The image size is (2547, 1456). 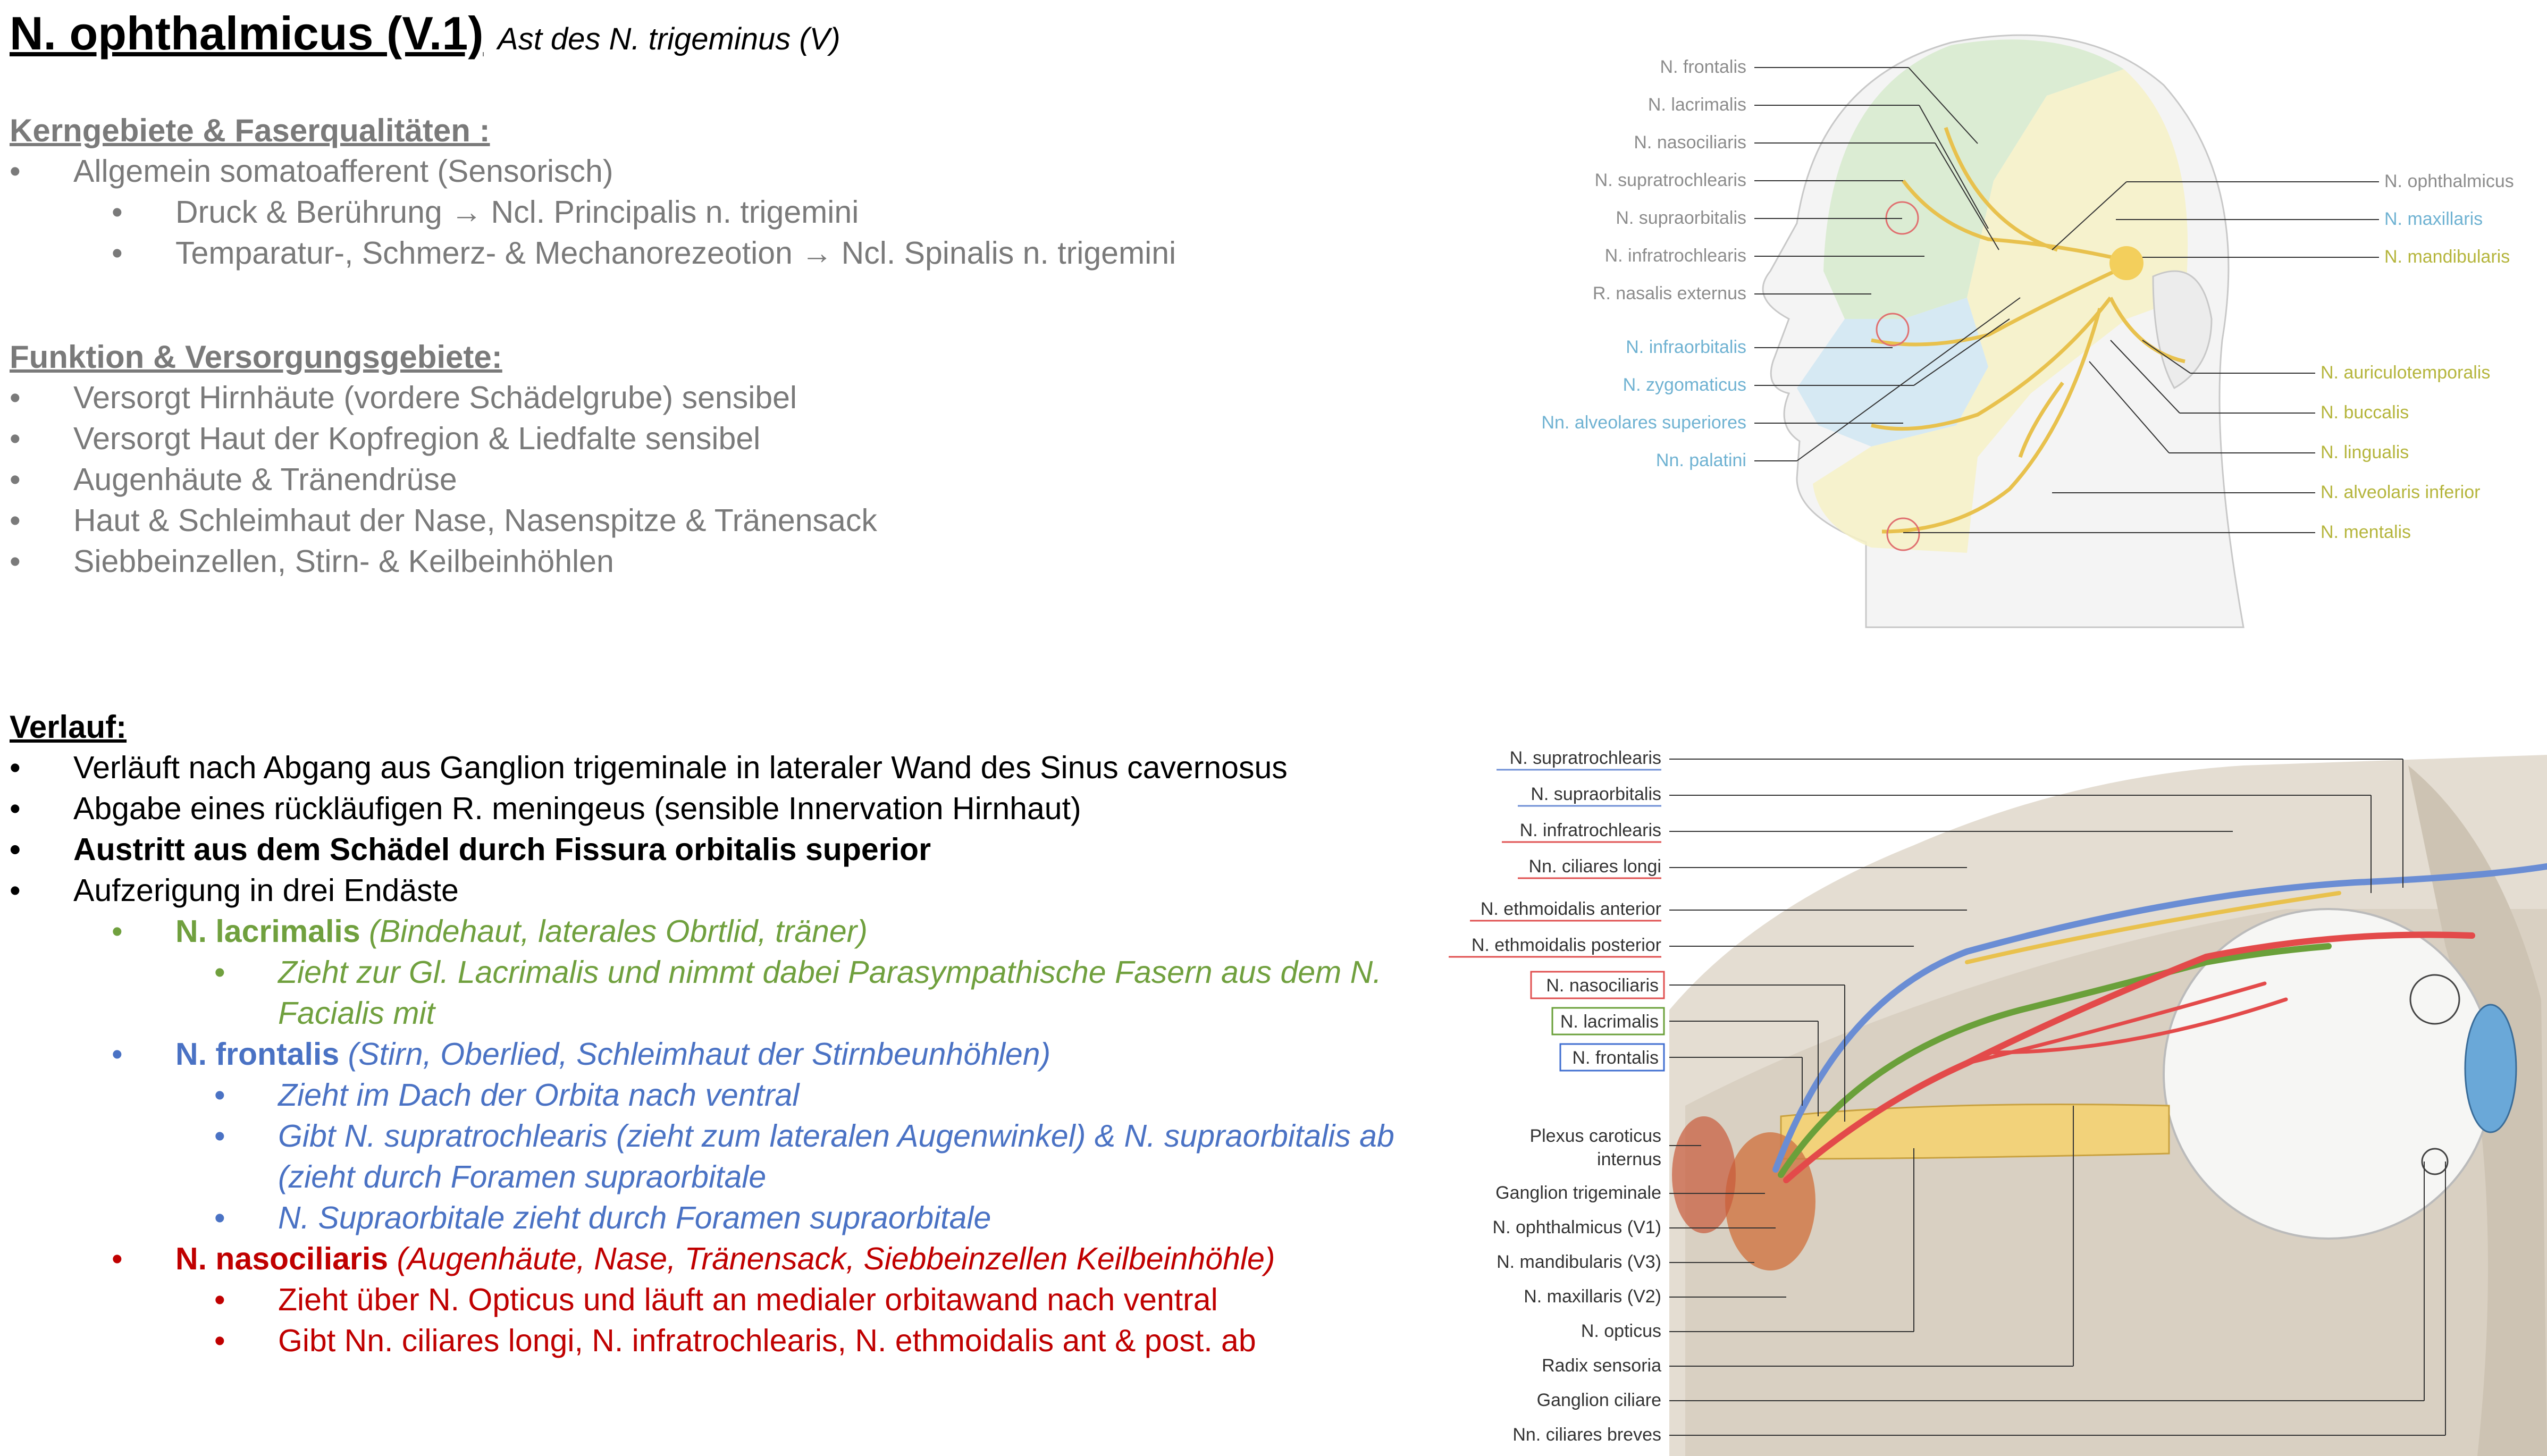 I want to click on label-ganglion-ciliare: Ganglion ciliare, so click(x=1599, y=1400).